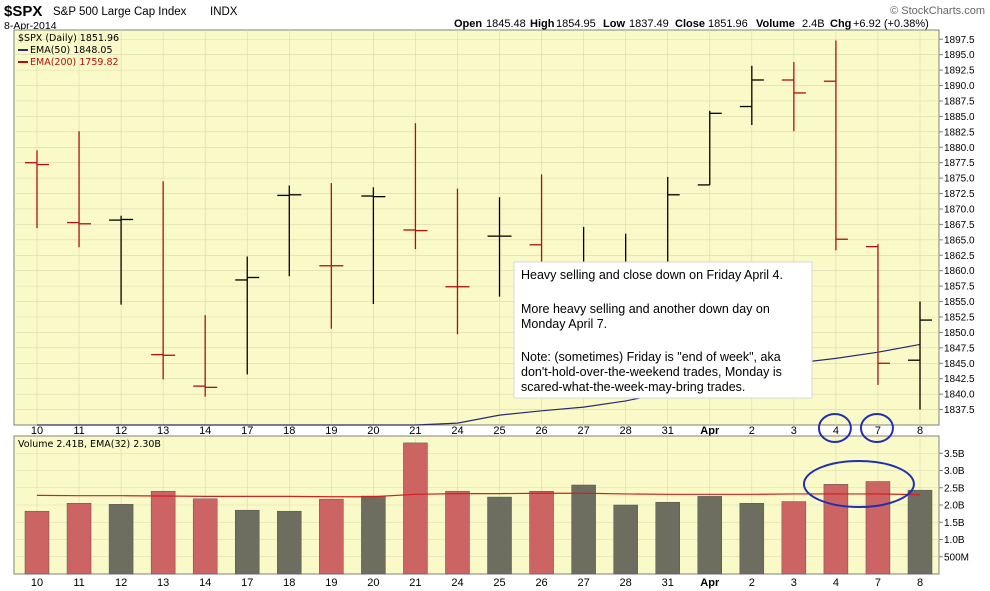  I want to click on symbol-title: $SPX, so click(23, 11).